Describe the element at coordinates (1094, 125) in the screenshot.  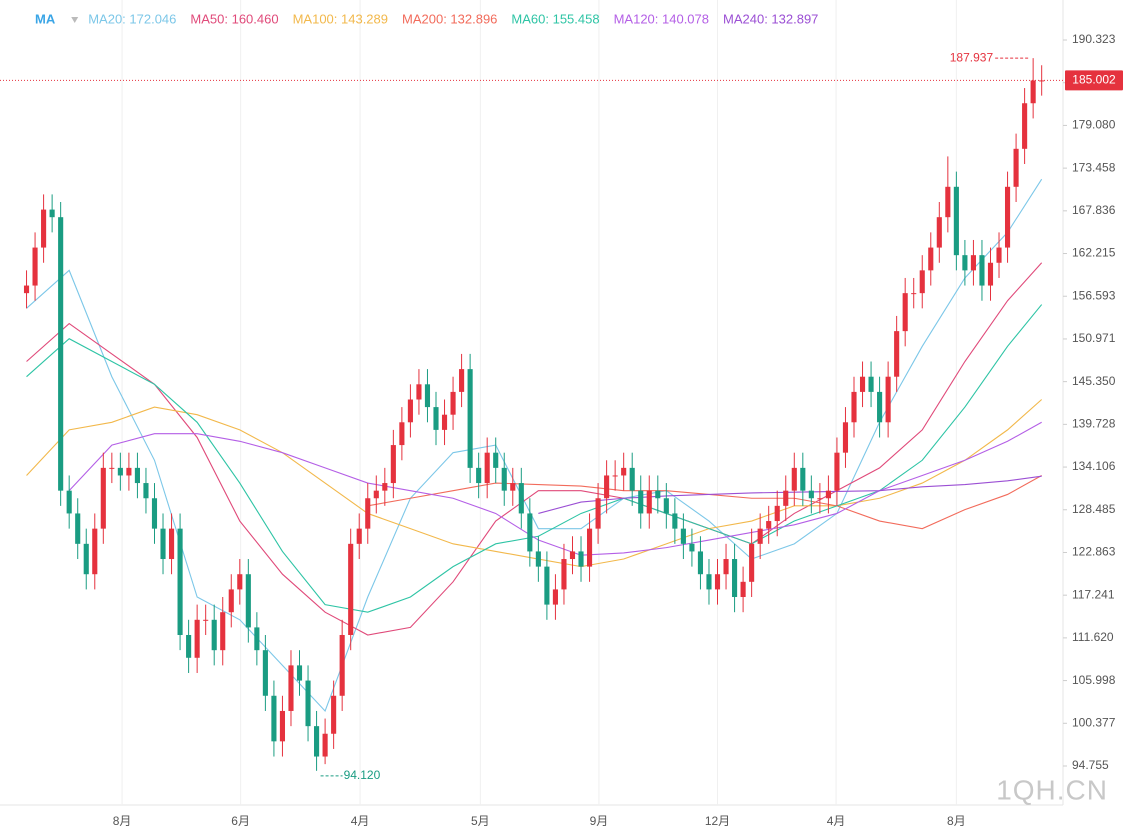
I see `y-tick-label: 179.080` at that location.